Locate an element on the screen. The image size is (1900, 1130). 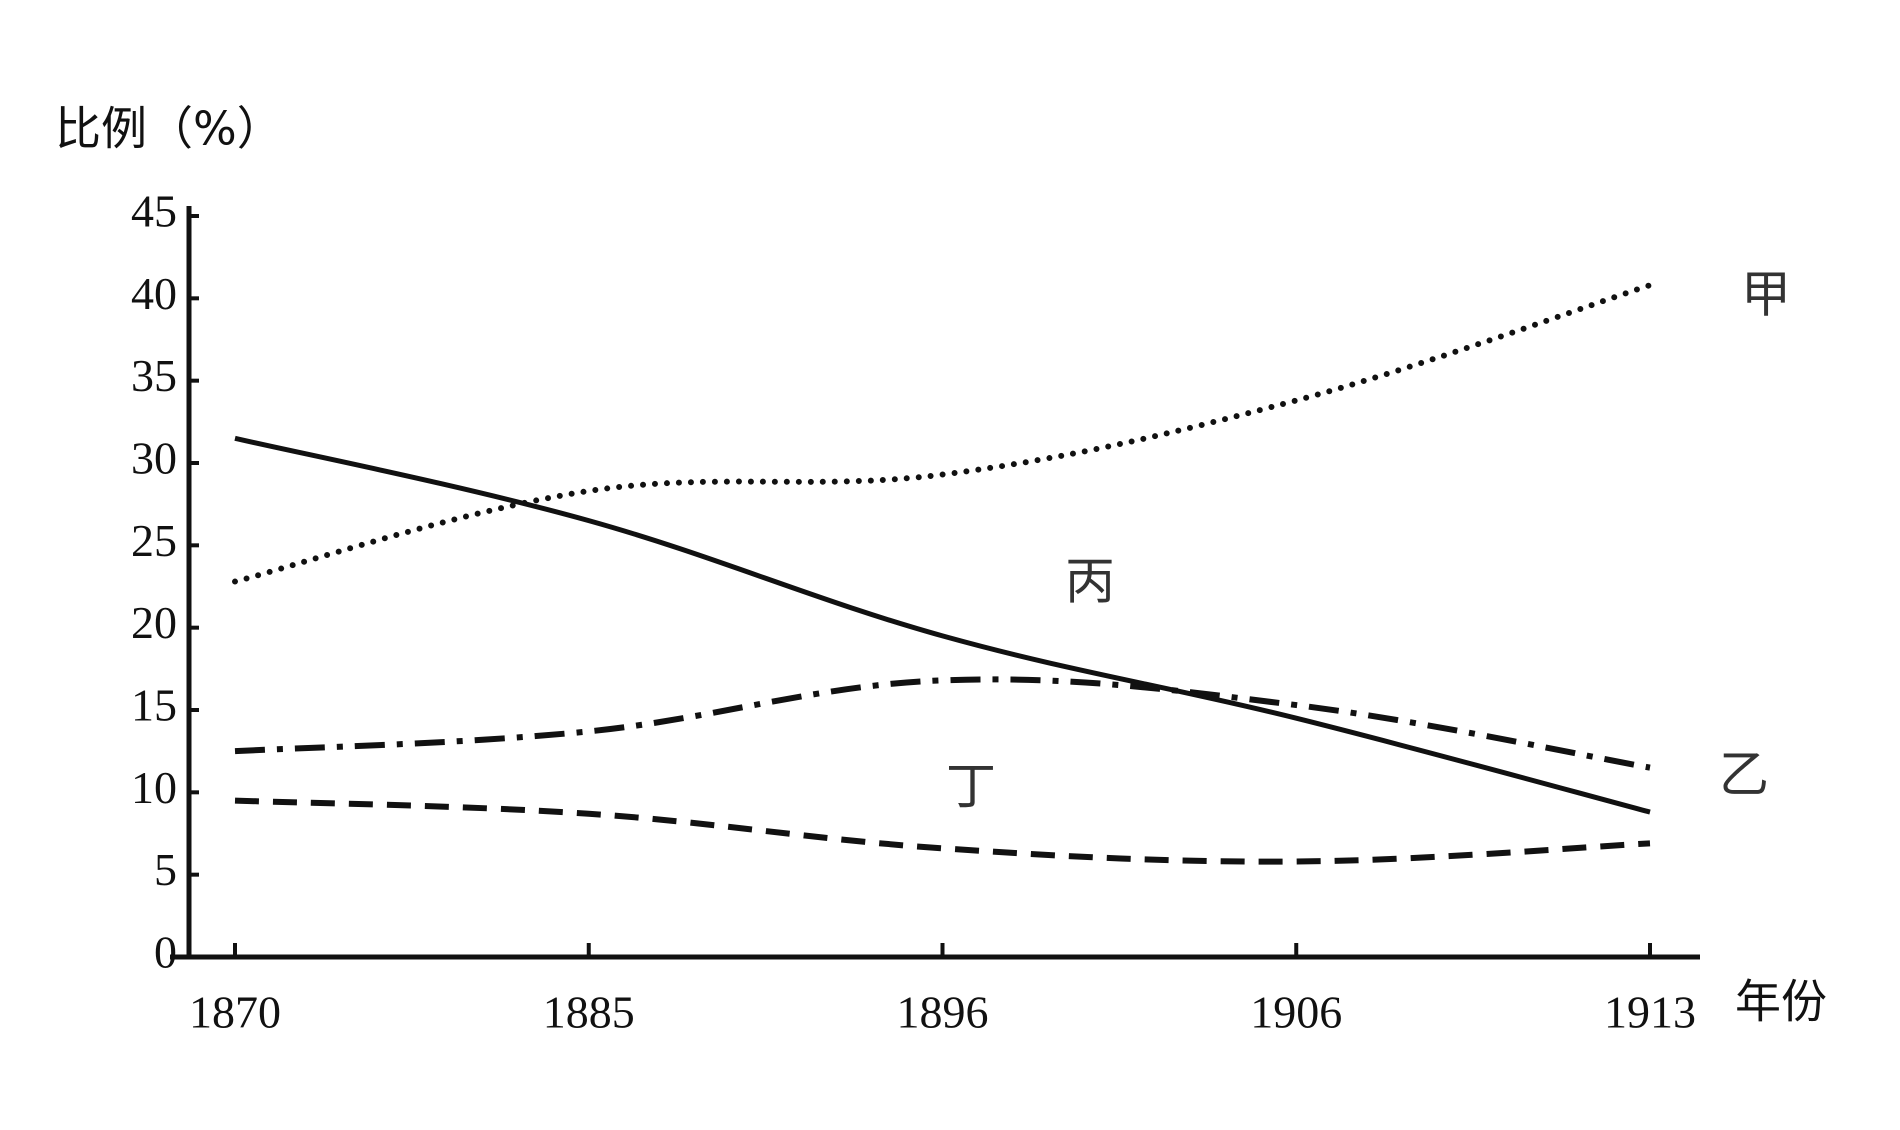
y-tick-label: 25 is located at coordinates (154, 540).